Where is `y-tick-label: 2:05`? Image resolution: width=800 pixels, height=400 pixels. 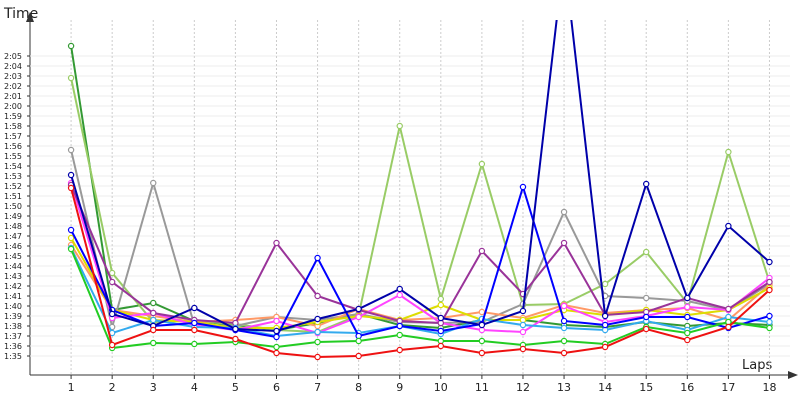 y-tick-label: 2:05 is located at coordinates (13, 56).